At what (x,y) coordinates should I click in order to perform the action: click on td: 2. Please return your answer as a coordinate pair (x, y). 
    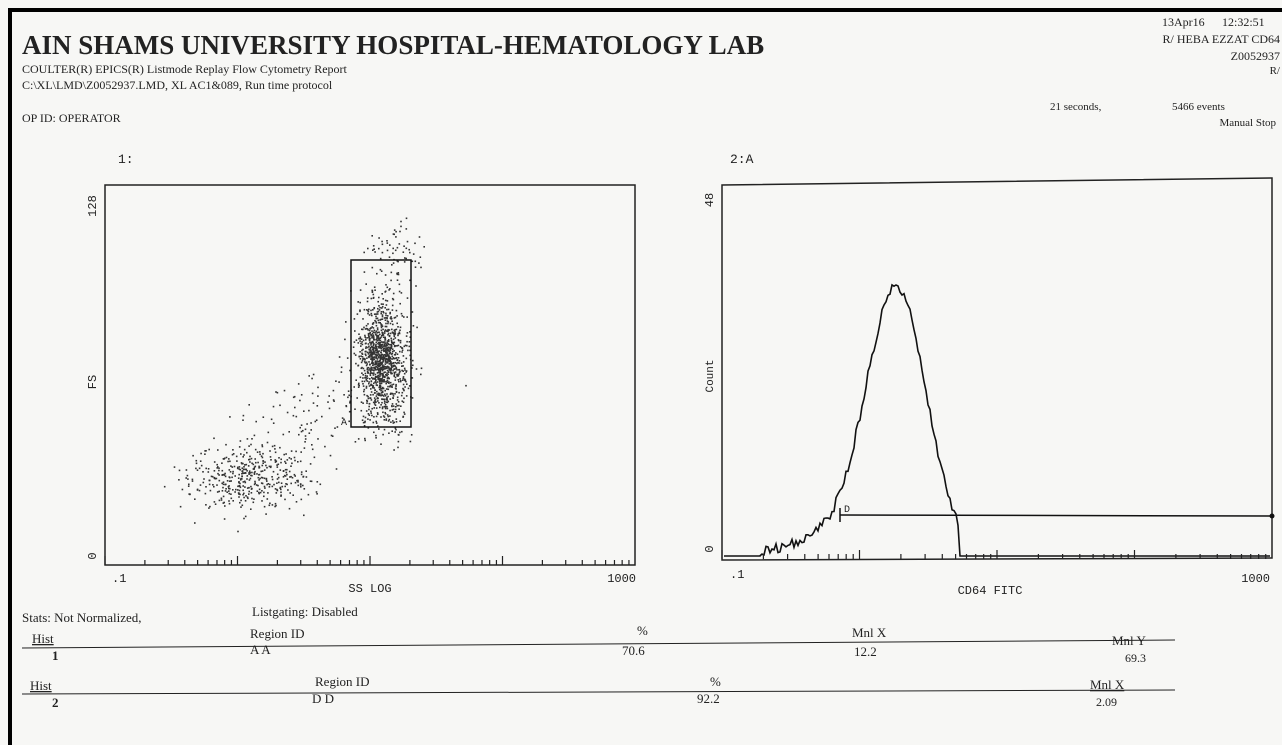
    Looking at the image, I should click on (55, 702).